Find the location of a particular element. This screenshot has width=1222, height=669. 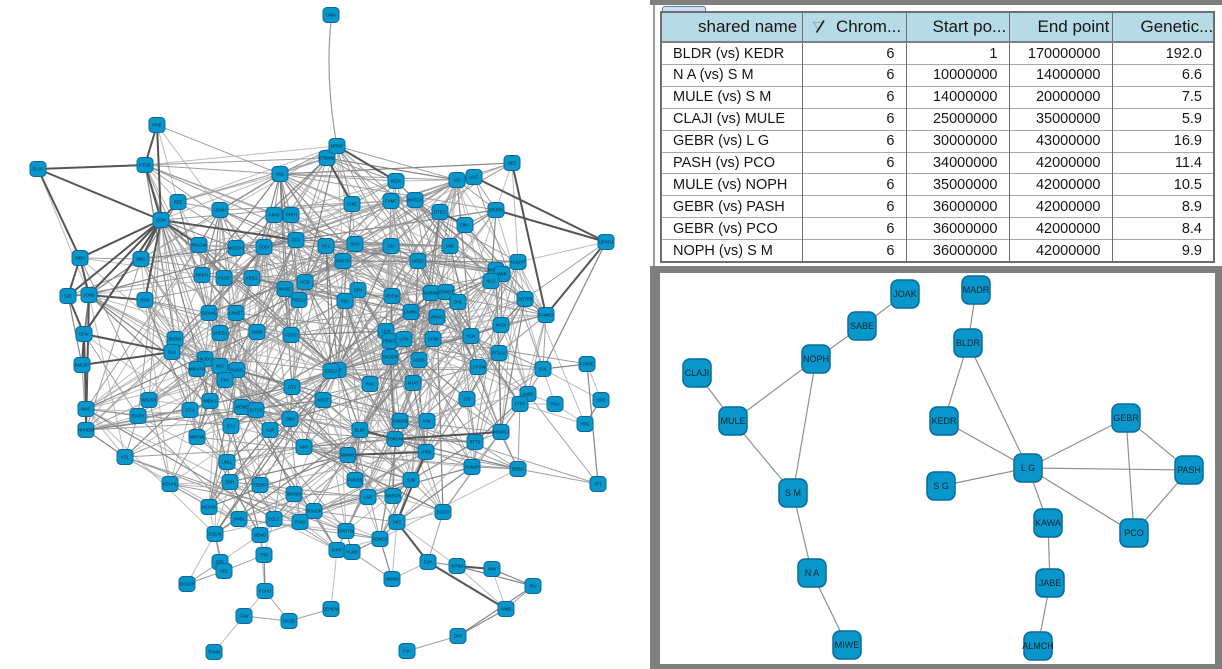

svg-text: TRN is located at coordinates (264, 555).